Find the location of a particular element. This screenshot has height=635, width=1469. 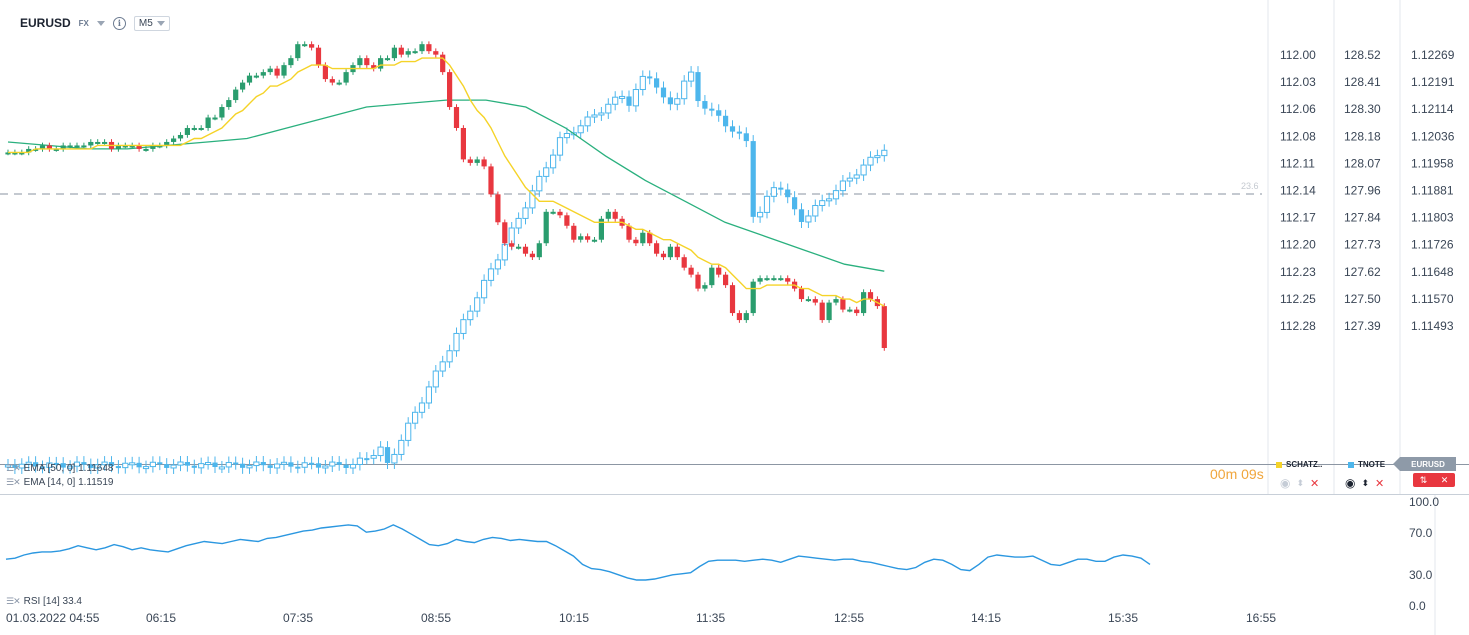

legend-ema14: ☰✕ EMA [14, 0] 1.11519 is located at coordinates (60, 482).